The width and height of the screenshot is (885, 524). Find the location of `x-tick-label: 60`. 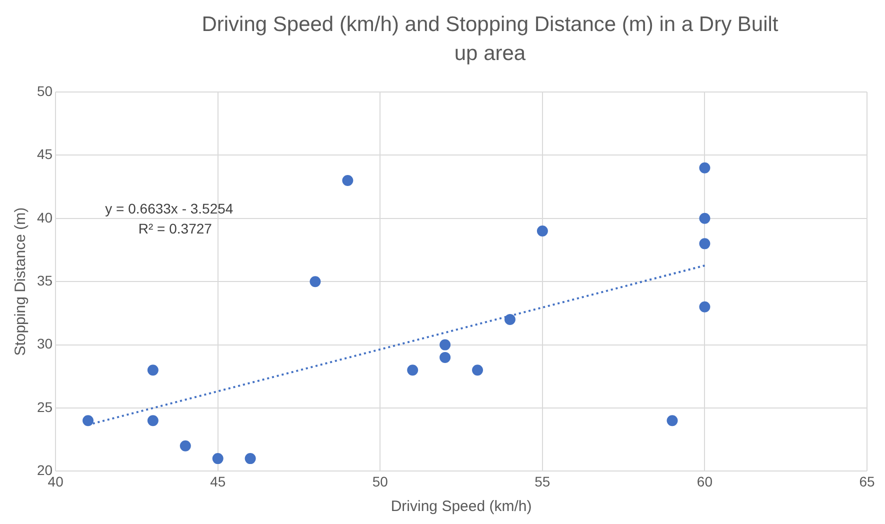

x-tick-label: 60 is located at coordinates (704, 481).